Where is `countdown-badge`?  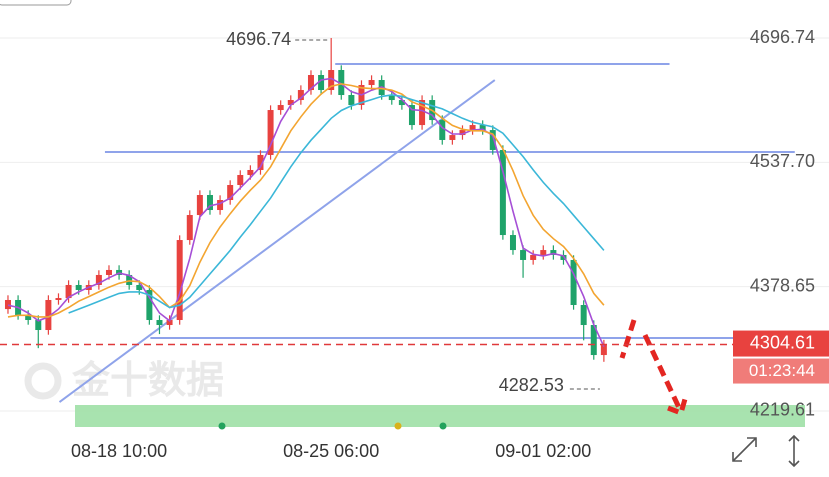
countdown-badge is located at coordinates (781, 371).